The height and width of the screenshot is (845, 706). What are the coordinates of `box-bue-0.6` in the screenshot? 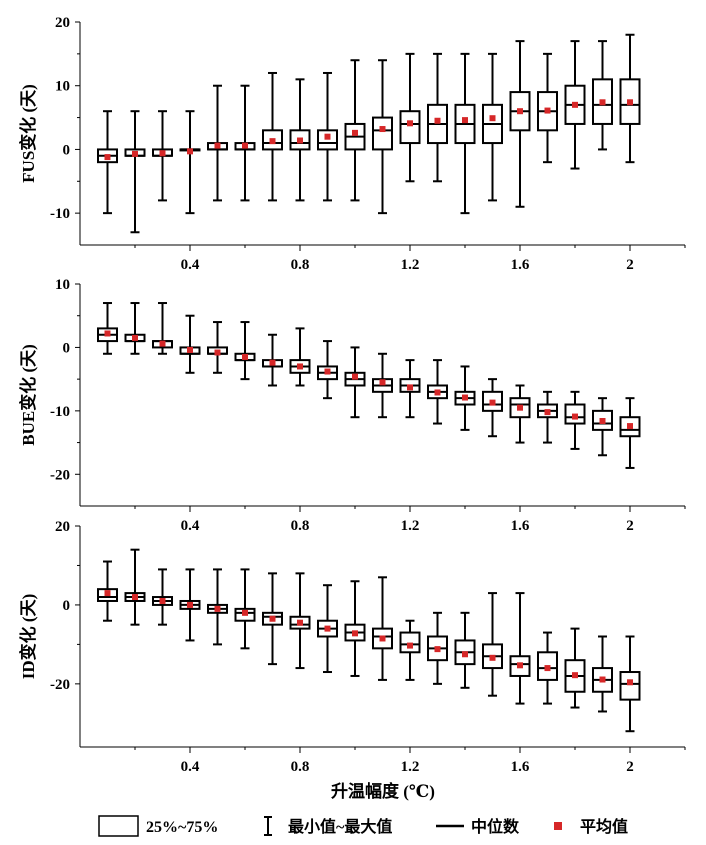 It's located at (245, 351).